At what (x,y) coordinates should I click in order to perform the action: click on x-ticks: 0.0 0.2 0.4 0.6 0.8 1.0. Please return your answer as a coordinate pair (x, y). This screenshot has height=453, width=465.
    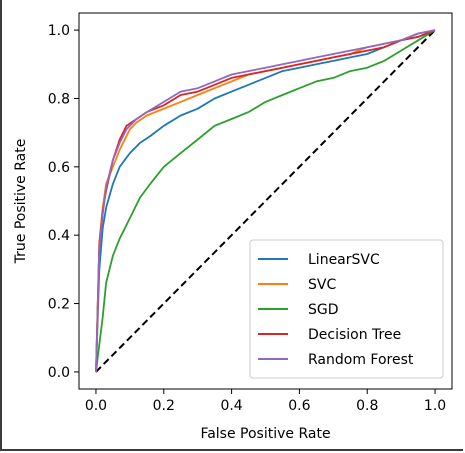
    Looking at the image, I should click on (265, 401).